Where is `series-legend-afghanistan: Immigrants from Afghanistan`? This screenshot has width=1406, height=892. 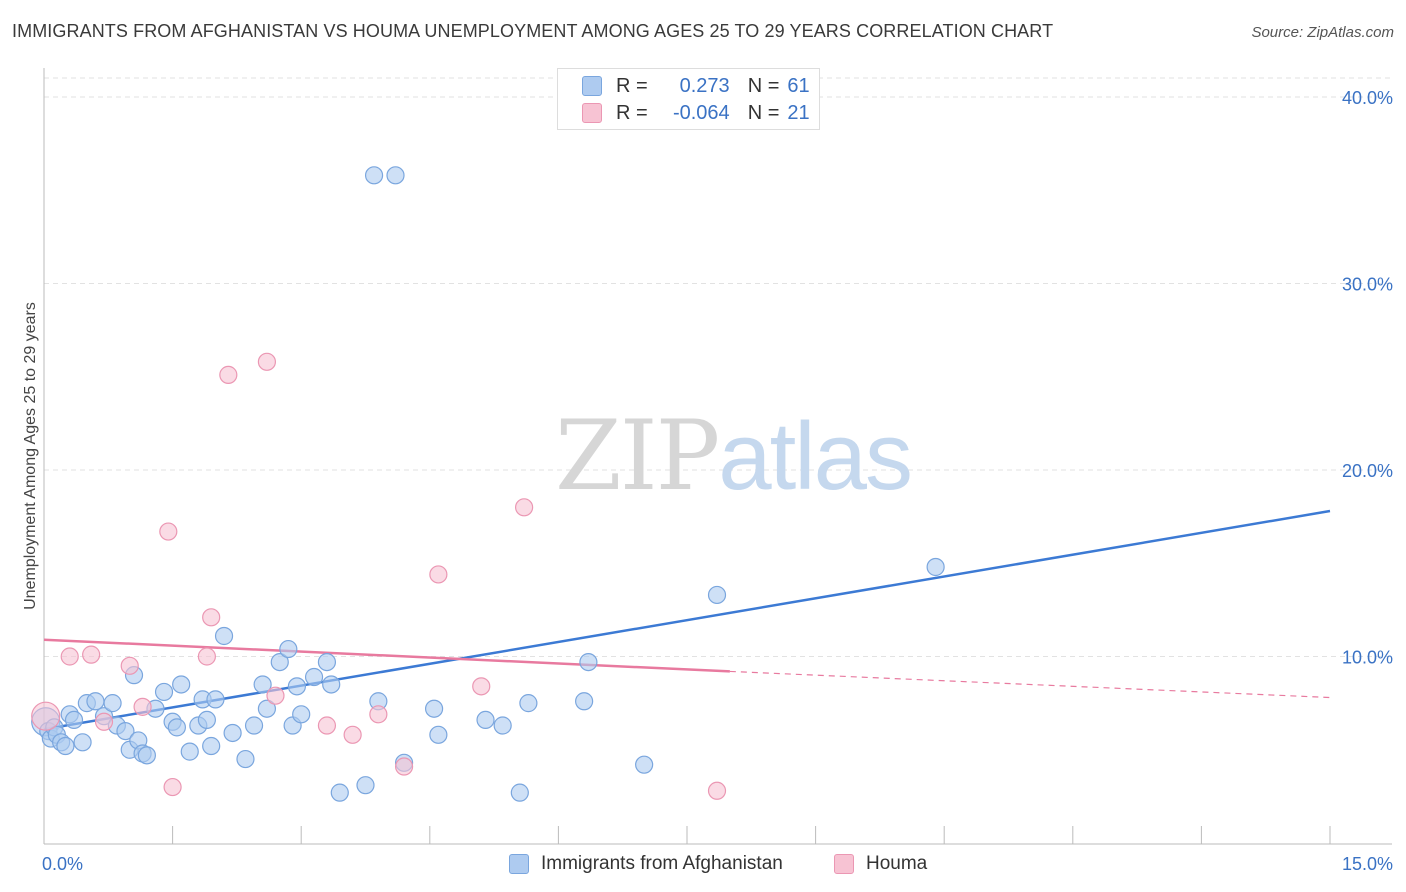 series-legend-afghanistan: Immigrants from Afghanistan is located at coordinates (646, 864).